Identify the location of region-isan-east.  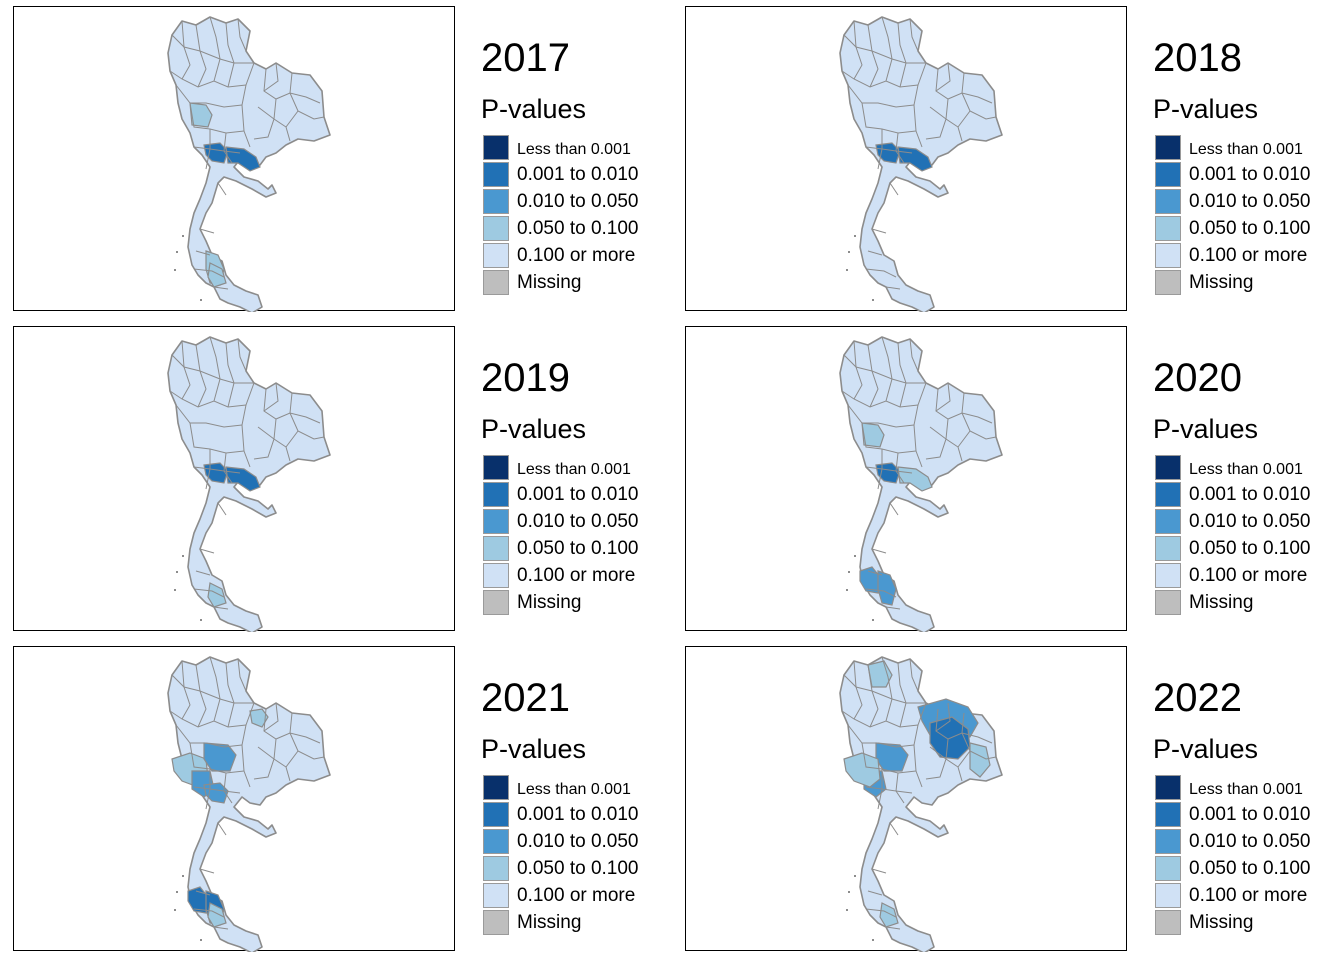
(980, 760).